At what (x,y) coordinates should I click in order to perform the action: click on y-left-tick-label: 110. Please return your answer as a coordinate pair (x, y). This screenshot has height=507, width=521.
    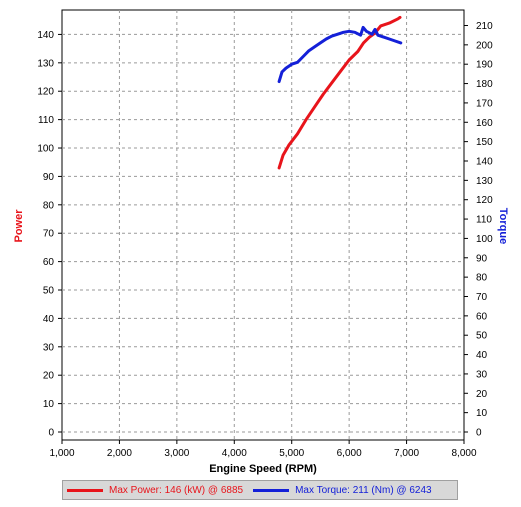
    Looking at the image, I should click on (46, 120).